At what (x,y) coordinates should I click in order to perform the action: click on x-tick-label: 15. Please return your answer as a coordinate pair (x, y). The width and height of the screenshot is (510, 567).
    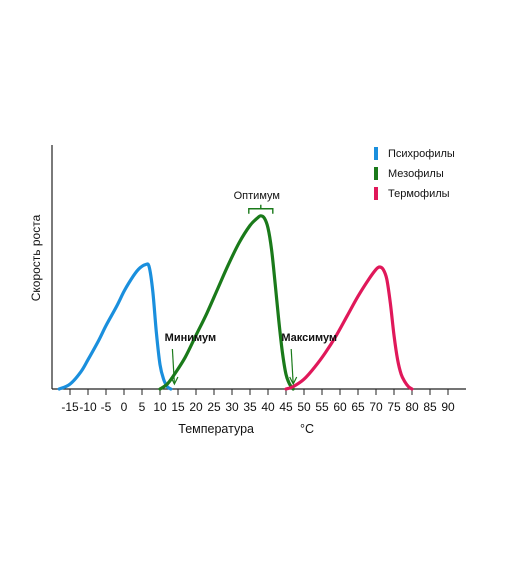
    Looking at the image, I should click on (178, 407).